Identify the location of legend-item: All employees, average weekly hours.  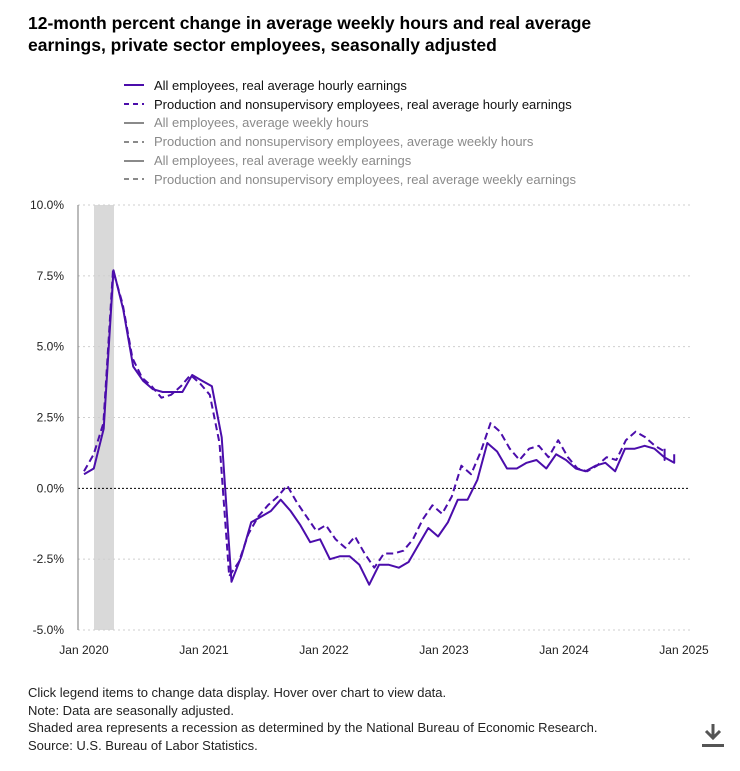
(349, 123).